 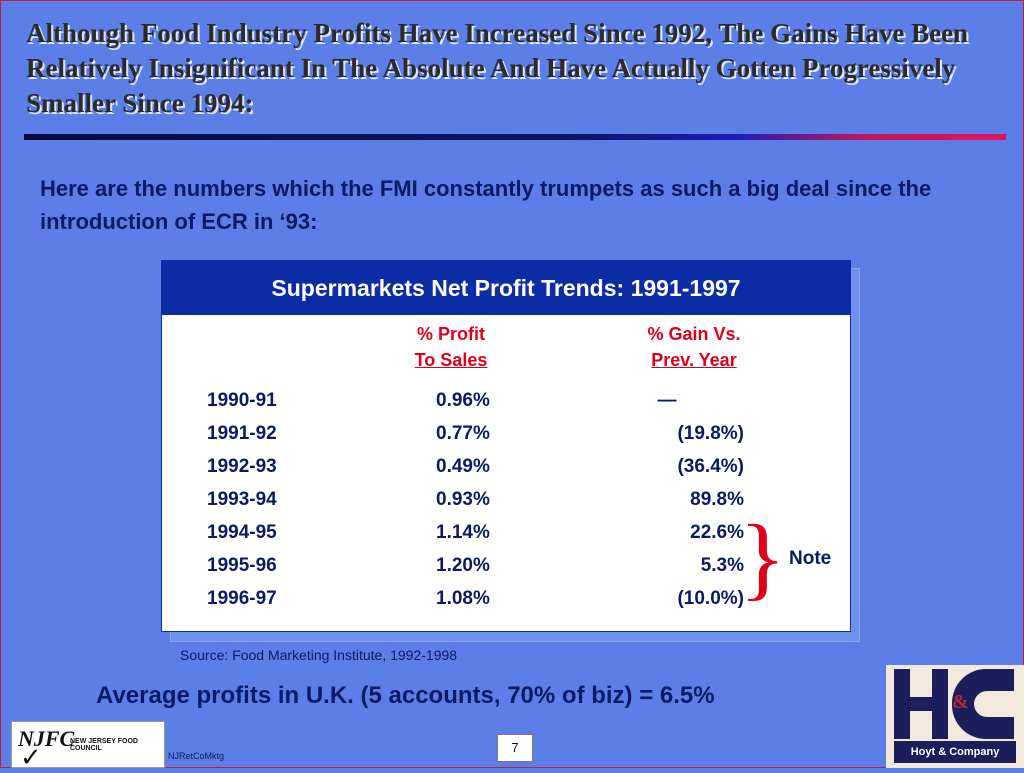 I want to click on row-year: 1993-94, so click(x=242, y=499).